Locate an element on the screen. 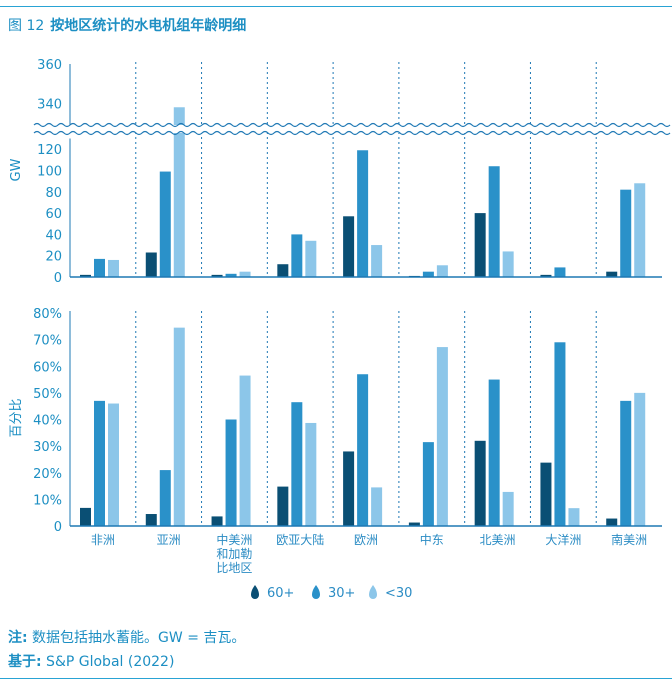 The image size is (672, 684). gw-y-tick-label: 20 is located at coordinates (53, 257).